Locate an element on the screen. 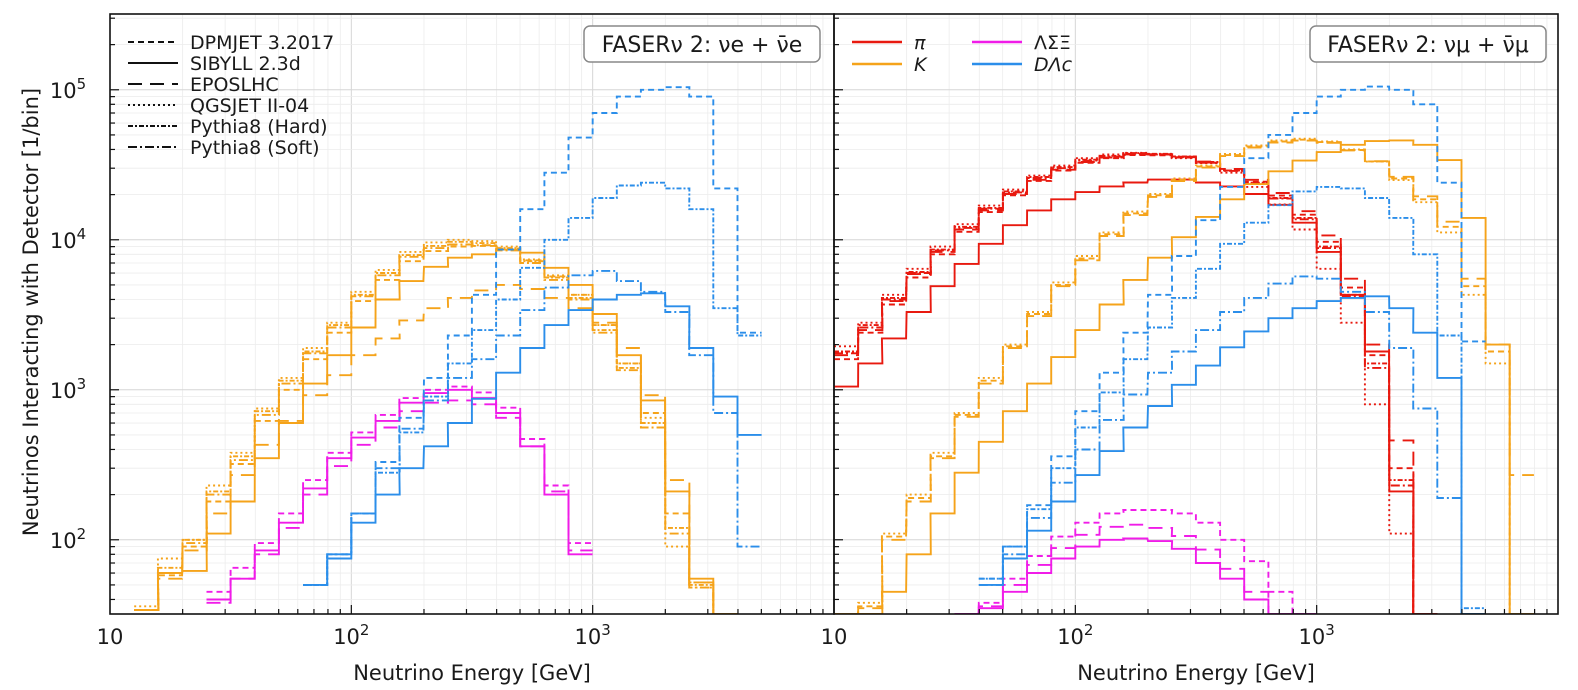  series-lsx-dpmjet-3-2017 is located at coordinates (1135, 561).